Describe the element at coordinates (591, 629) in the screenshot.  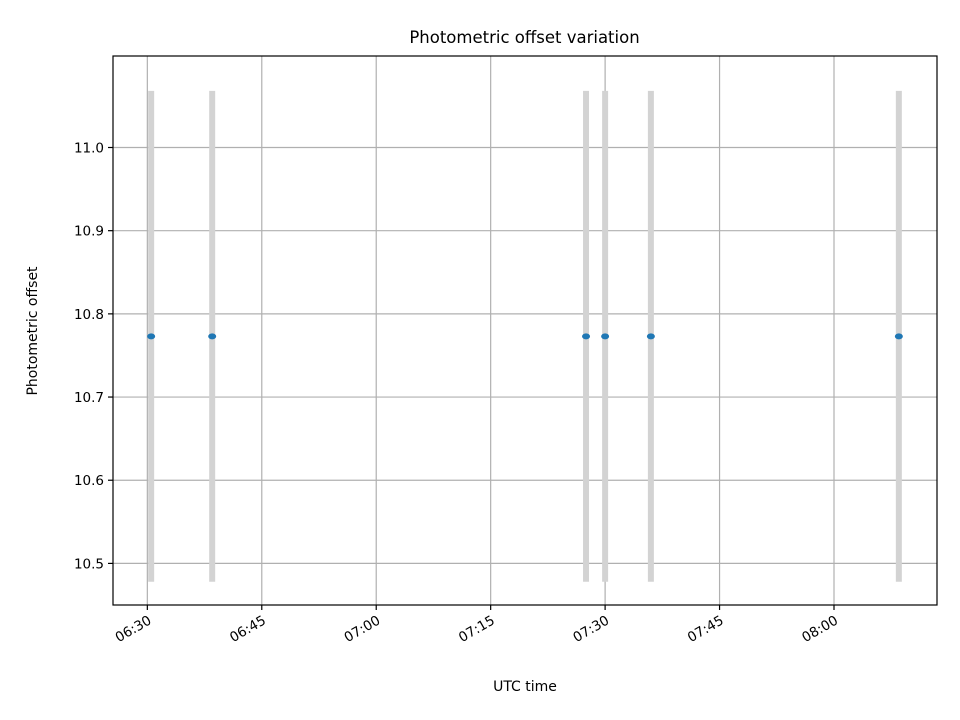
I see `x-tick-label: 07:30` at that location.